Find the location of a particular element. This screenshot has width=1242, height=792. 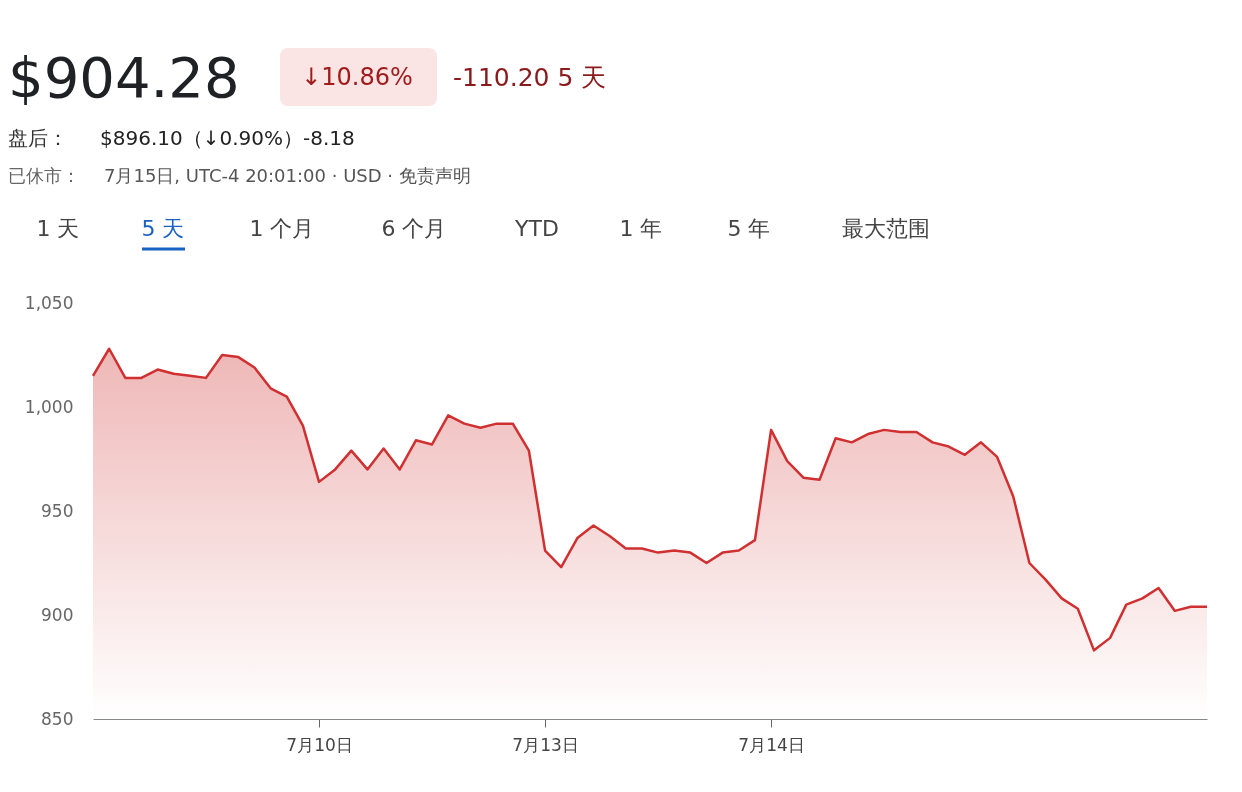

text: 最大范围 is located at coordinates (886, 228).